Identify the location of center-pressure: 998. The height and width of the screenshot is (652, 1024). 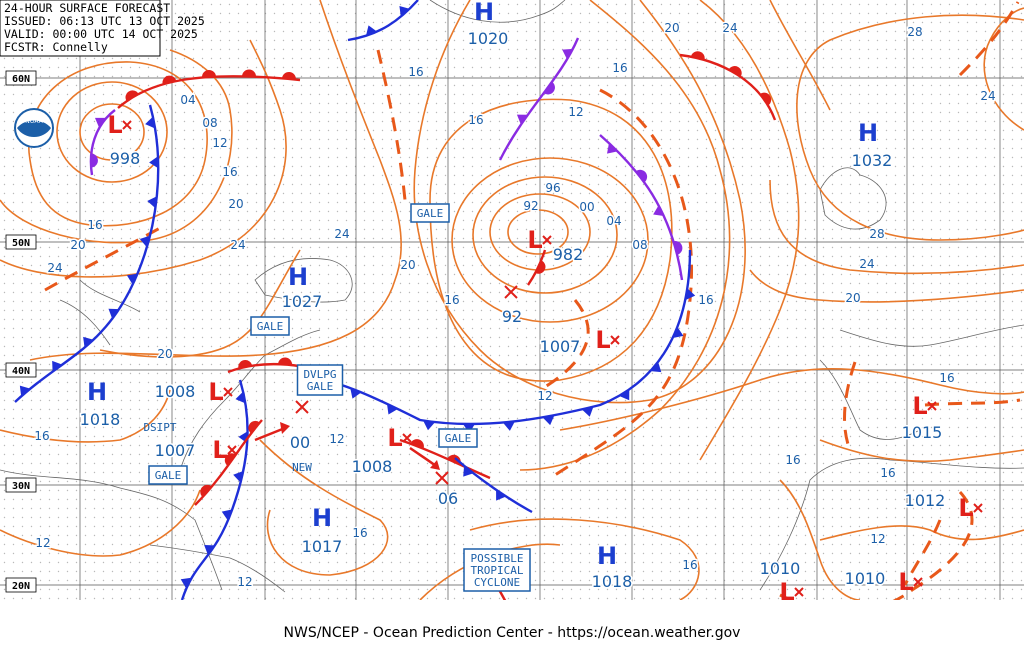
(125, 158).